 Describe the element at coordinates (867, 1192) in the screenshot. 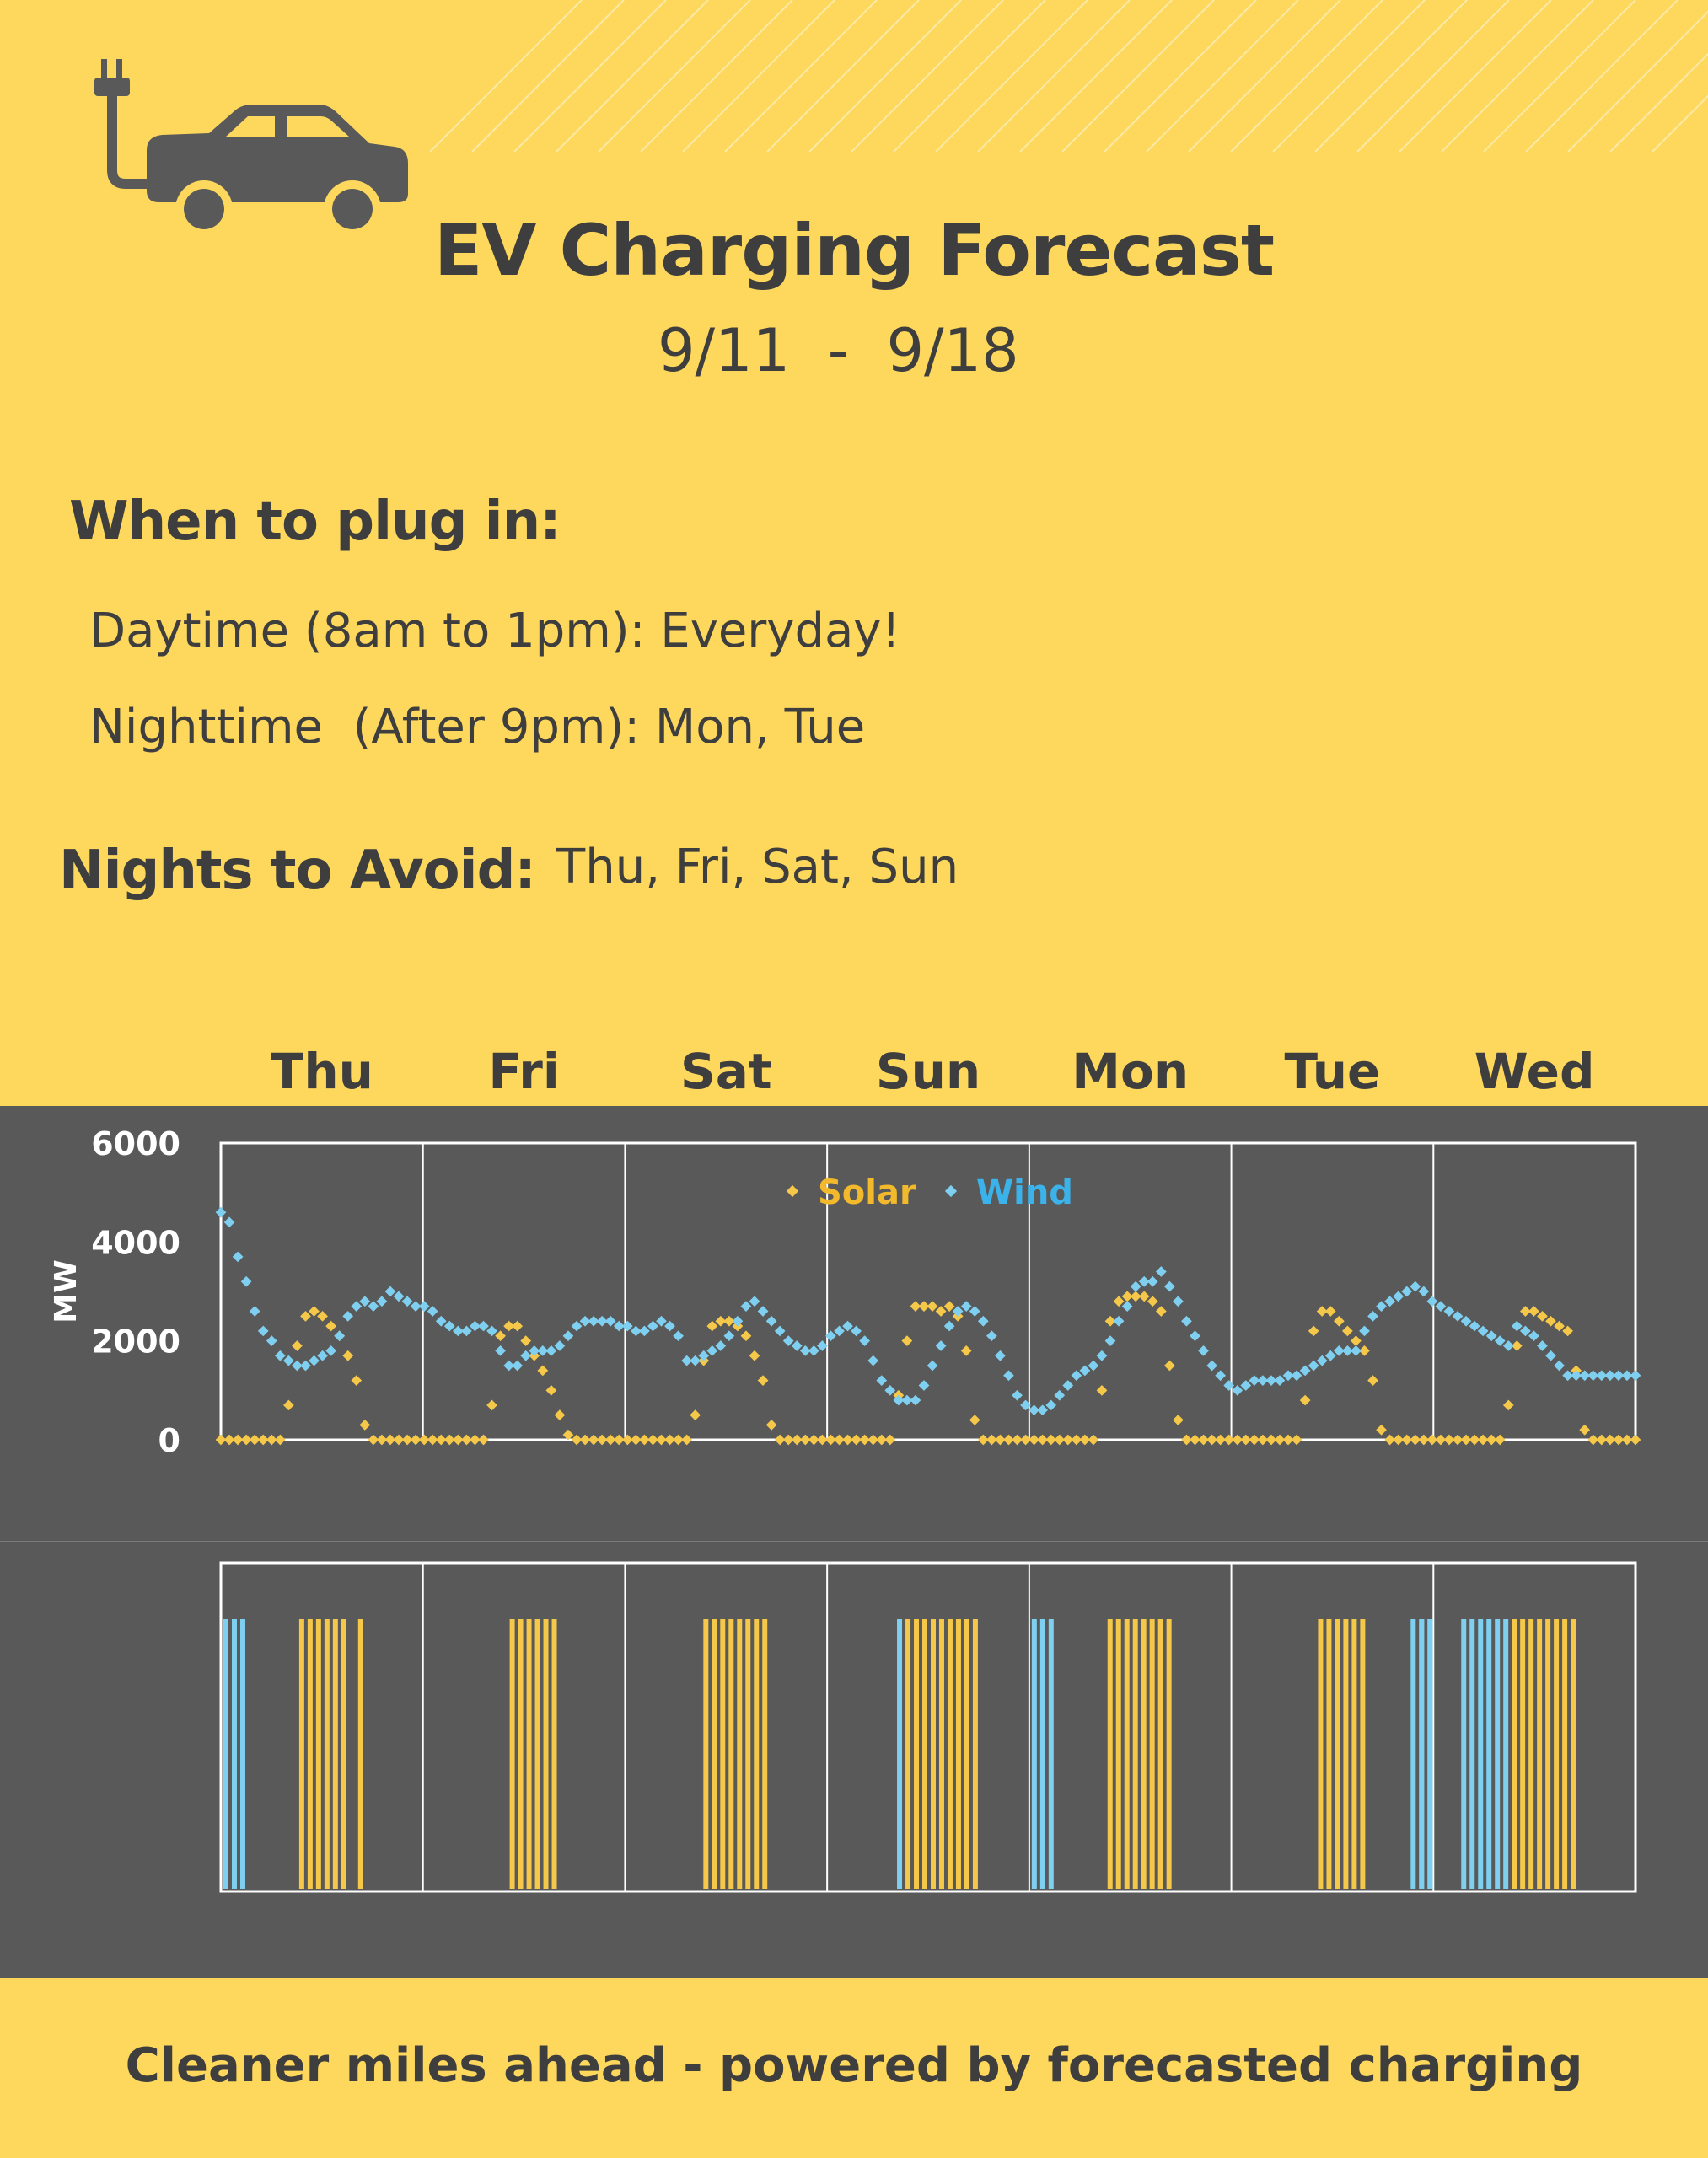

I see `legend-label: Solar` at that location.